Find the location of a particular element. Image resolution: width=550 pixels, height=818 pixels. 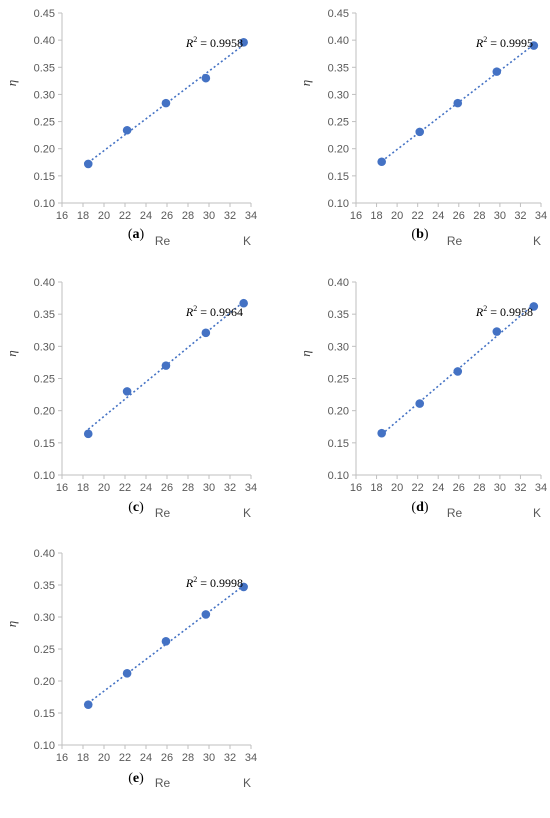

y-tick-label: 0.20 is located at coordinates (44, 150).